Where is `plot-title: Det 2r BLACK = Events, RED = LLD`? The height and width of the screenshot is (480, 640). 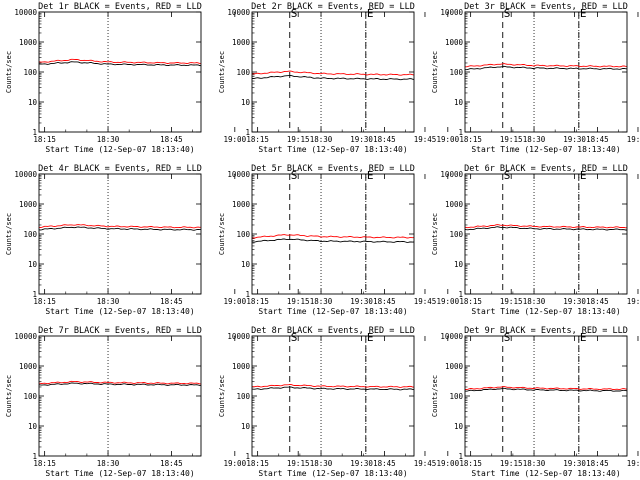
plot-title: Det 2r BLACK = Events, RED = LLD is located at coordinates (333, 7).